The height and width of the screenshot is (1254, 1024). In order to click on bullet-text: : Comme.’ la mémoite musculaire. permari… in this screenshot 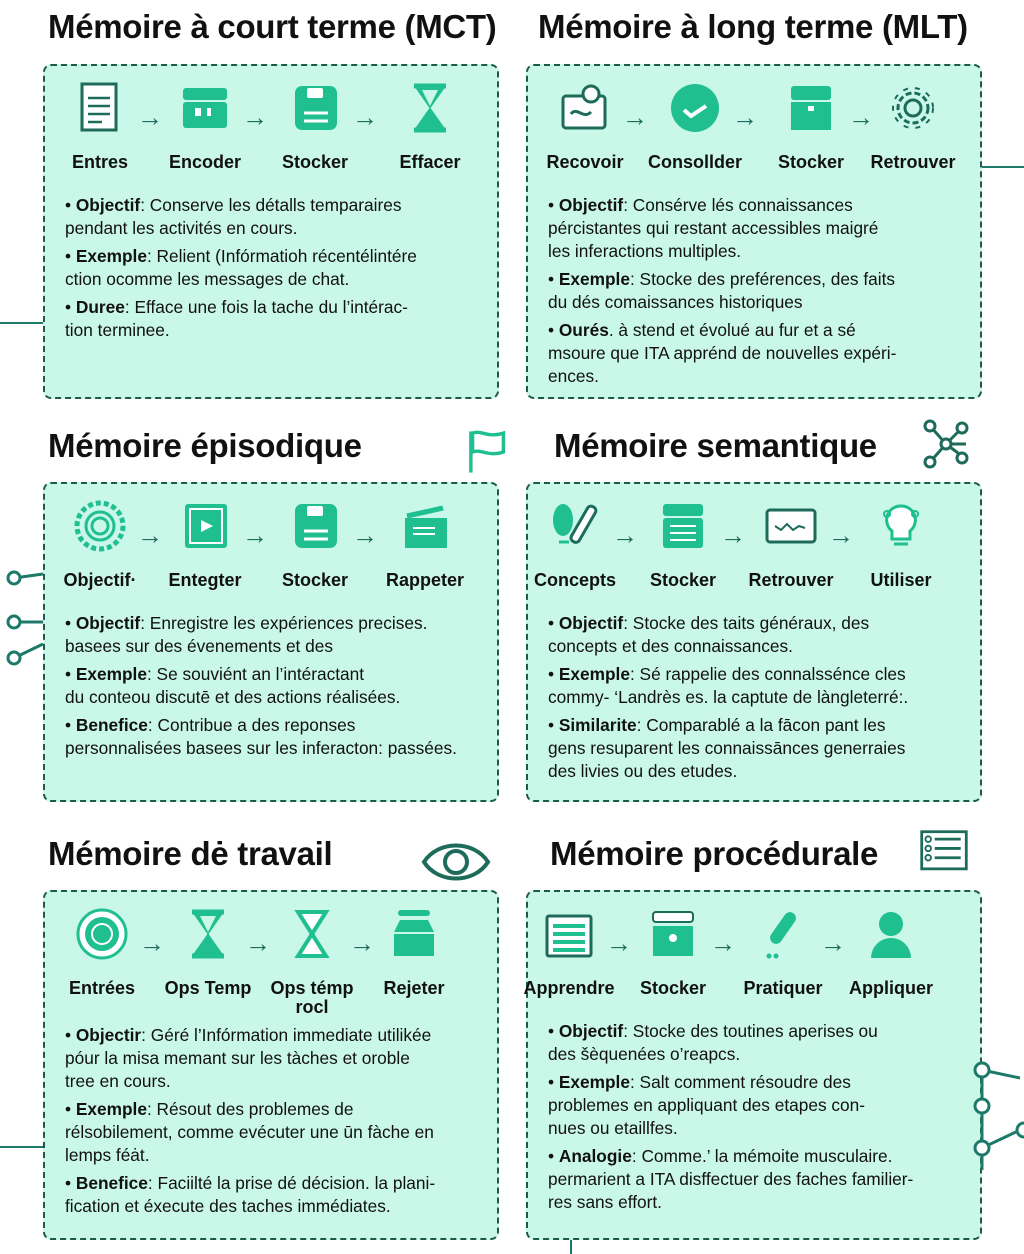, I will do `click(731, 1179)`.